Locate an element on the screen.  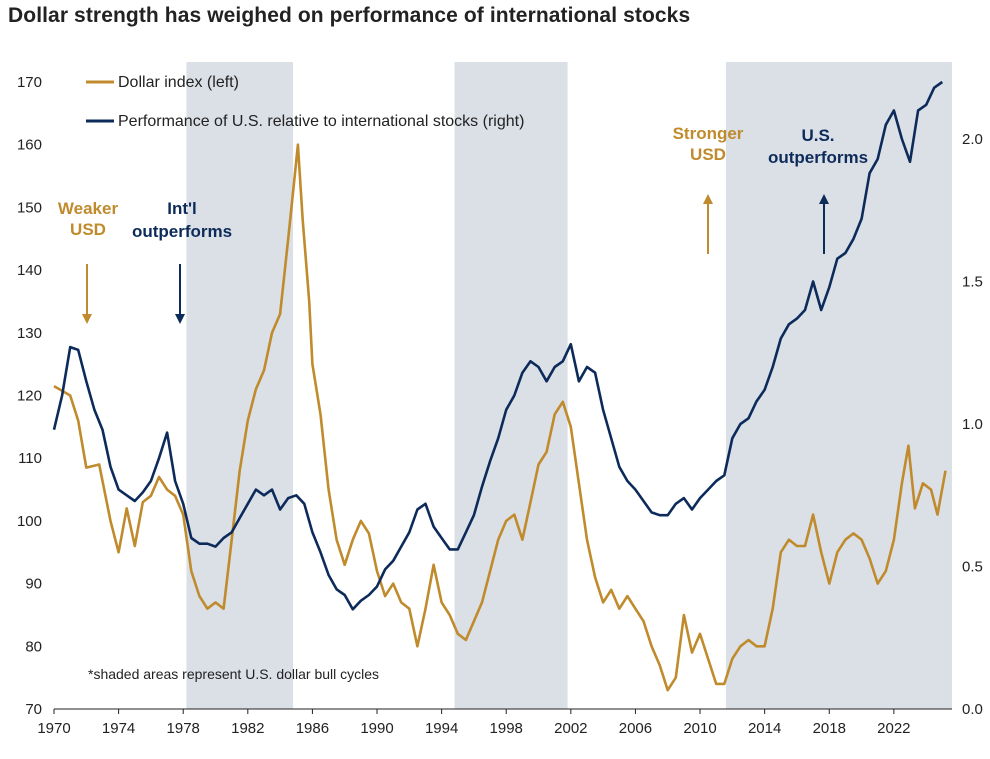
y-left-tick-label: 70 is located at coordinates (33, 709).